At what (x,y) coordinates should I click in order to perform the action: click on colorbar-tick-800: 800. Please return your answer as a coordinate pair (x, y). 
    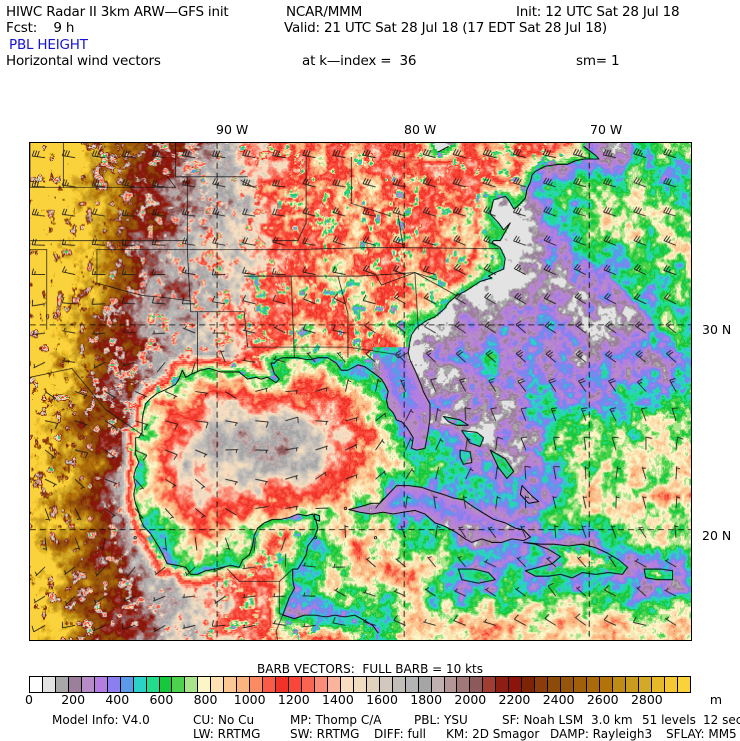
    Looking at the image, I should click on (205, 699).